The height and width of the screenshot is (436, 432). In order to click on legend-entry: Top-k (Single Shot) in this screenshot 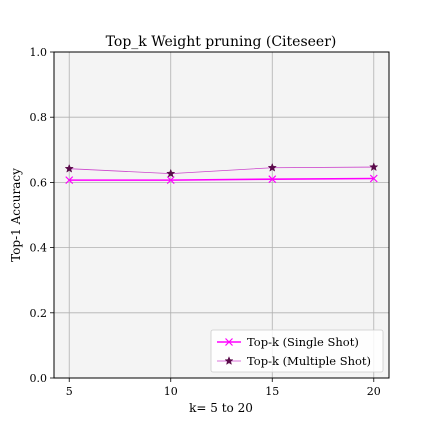, I will do `click(288, 342)`.